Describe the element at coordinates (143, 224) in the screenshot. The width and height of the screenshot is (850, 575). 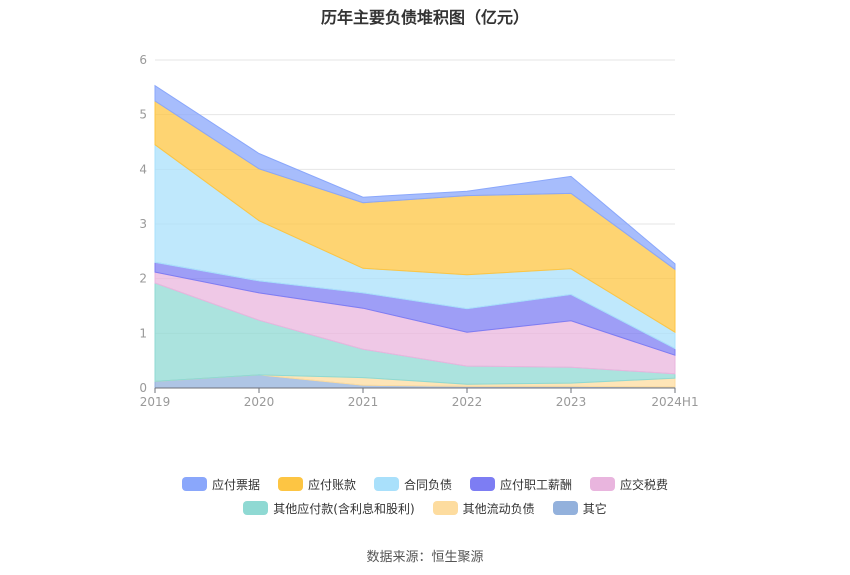
I see `y-tick-label: 3` at that location.